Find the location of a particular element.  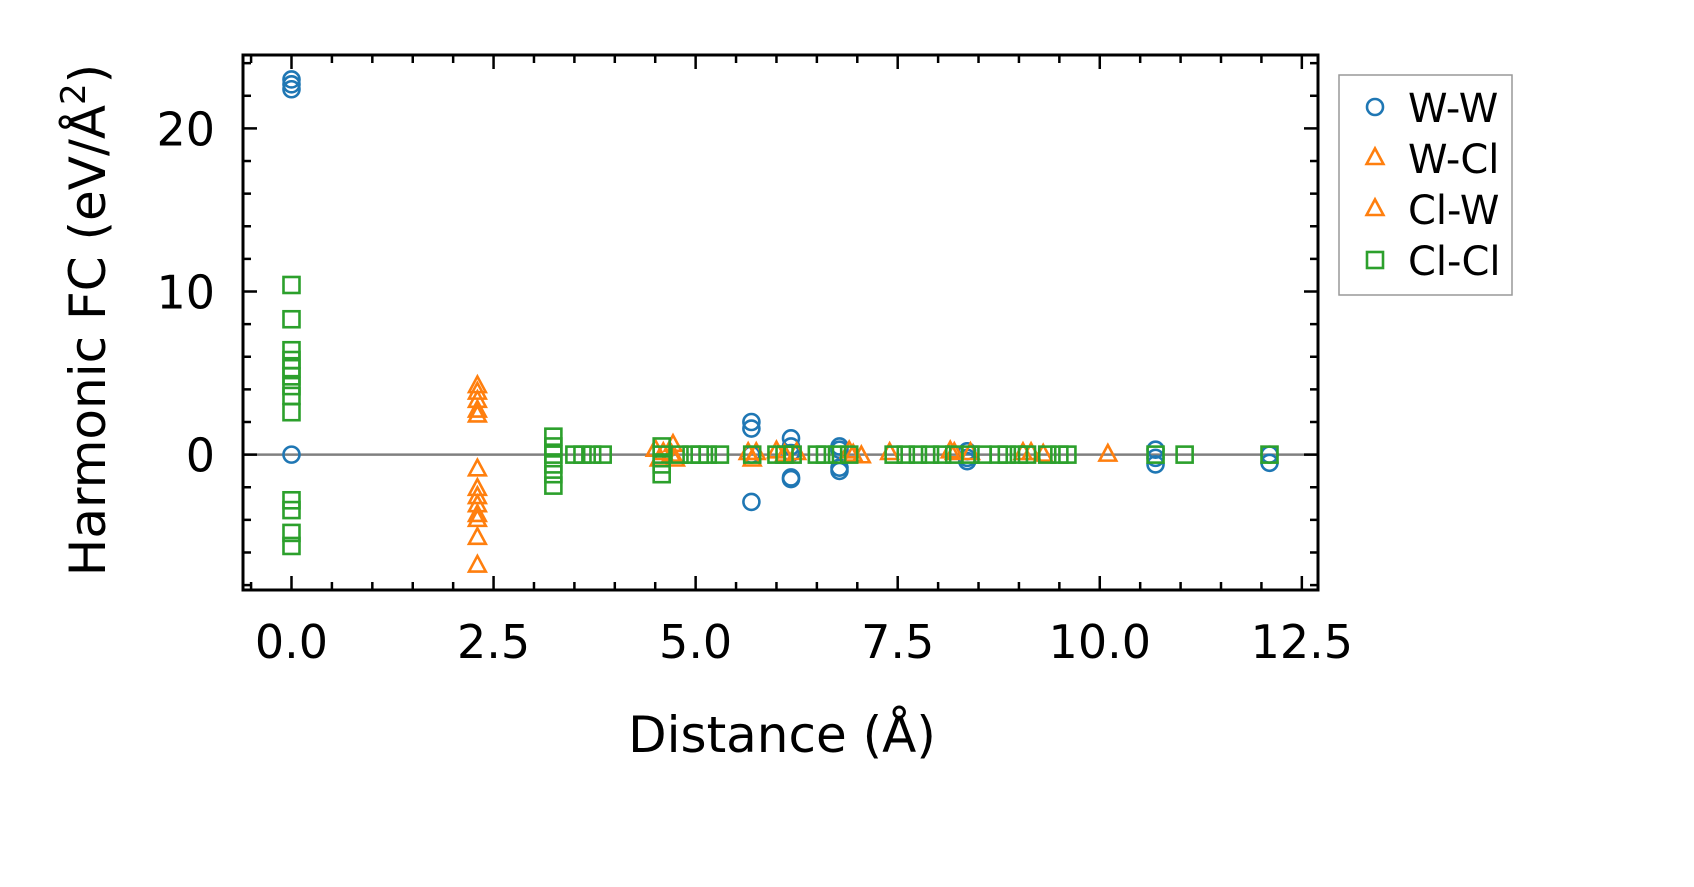

legend-marker-cl-cl is located at coordinates (1375, 260).